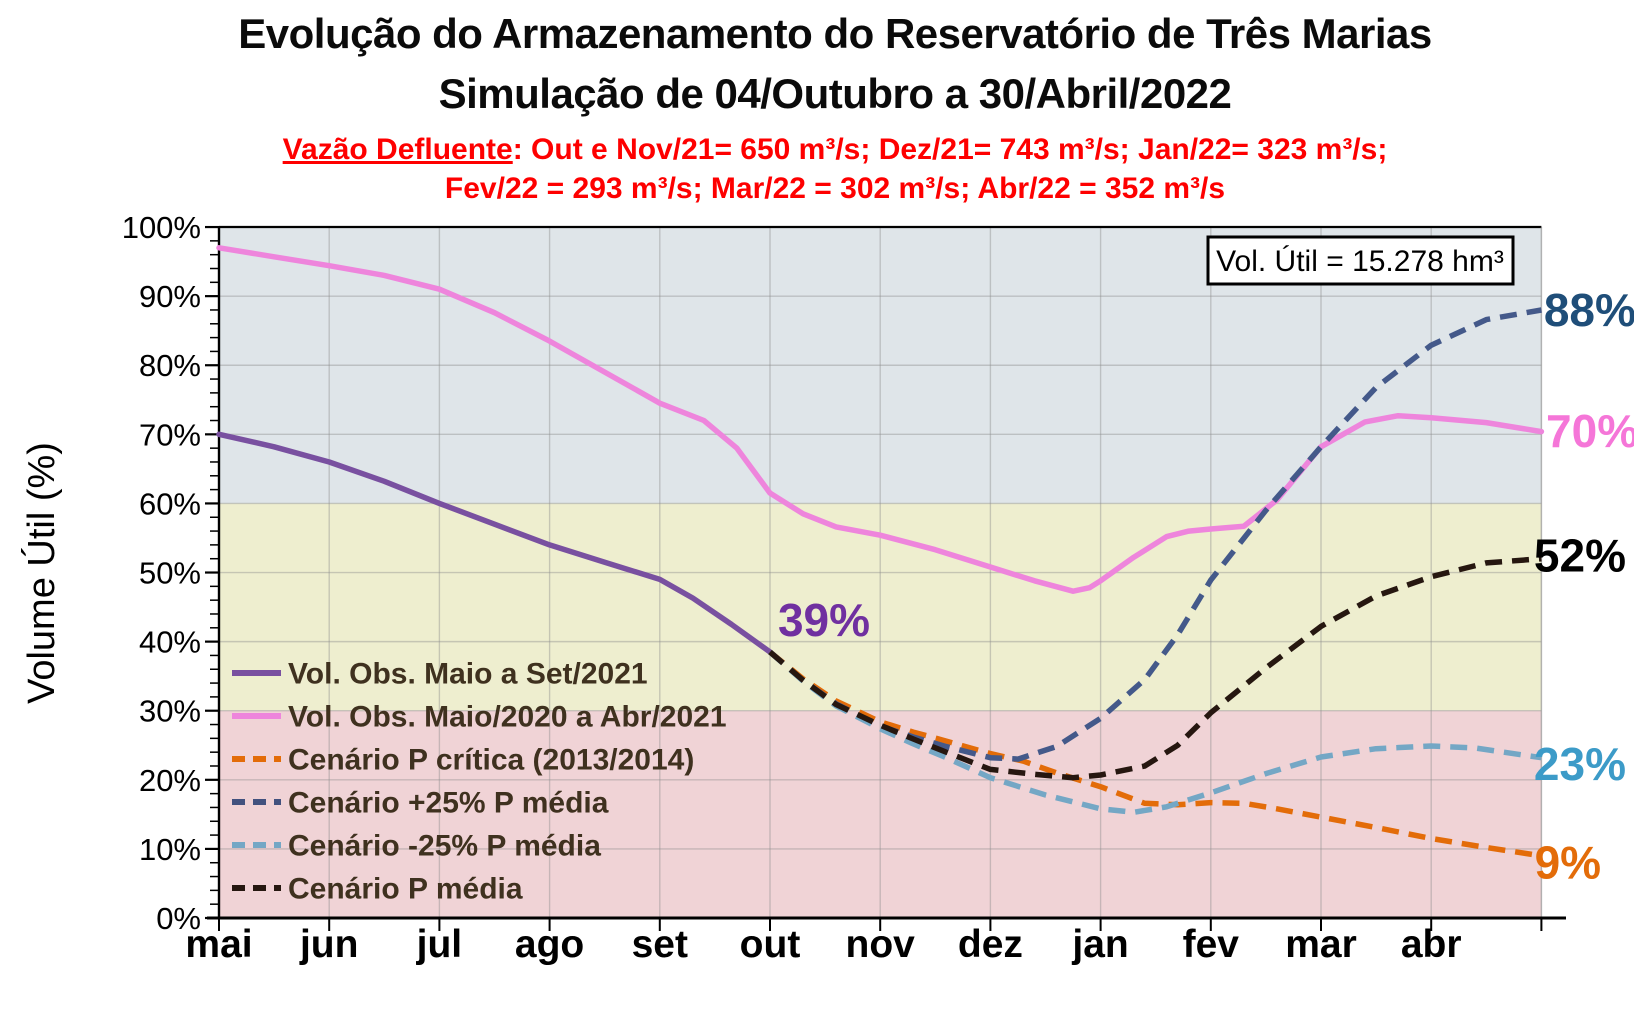 Image resolution: width=1634 pixels, height=1014 pixels. What do you see at coordinates (835, 93) in the screenshot?
I see `chart-title-line2: Simulação de 04/Outubro a 30/Abril/2022` at bounding box center [835, 93].